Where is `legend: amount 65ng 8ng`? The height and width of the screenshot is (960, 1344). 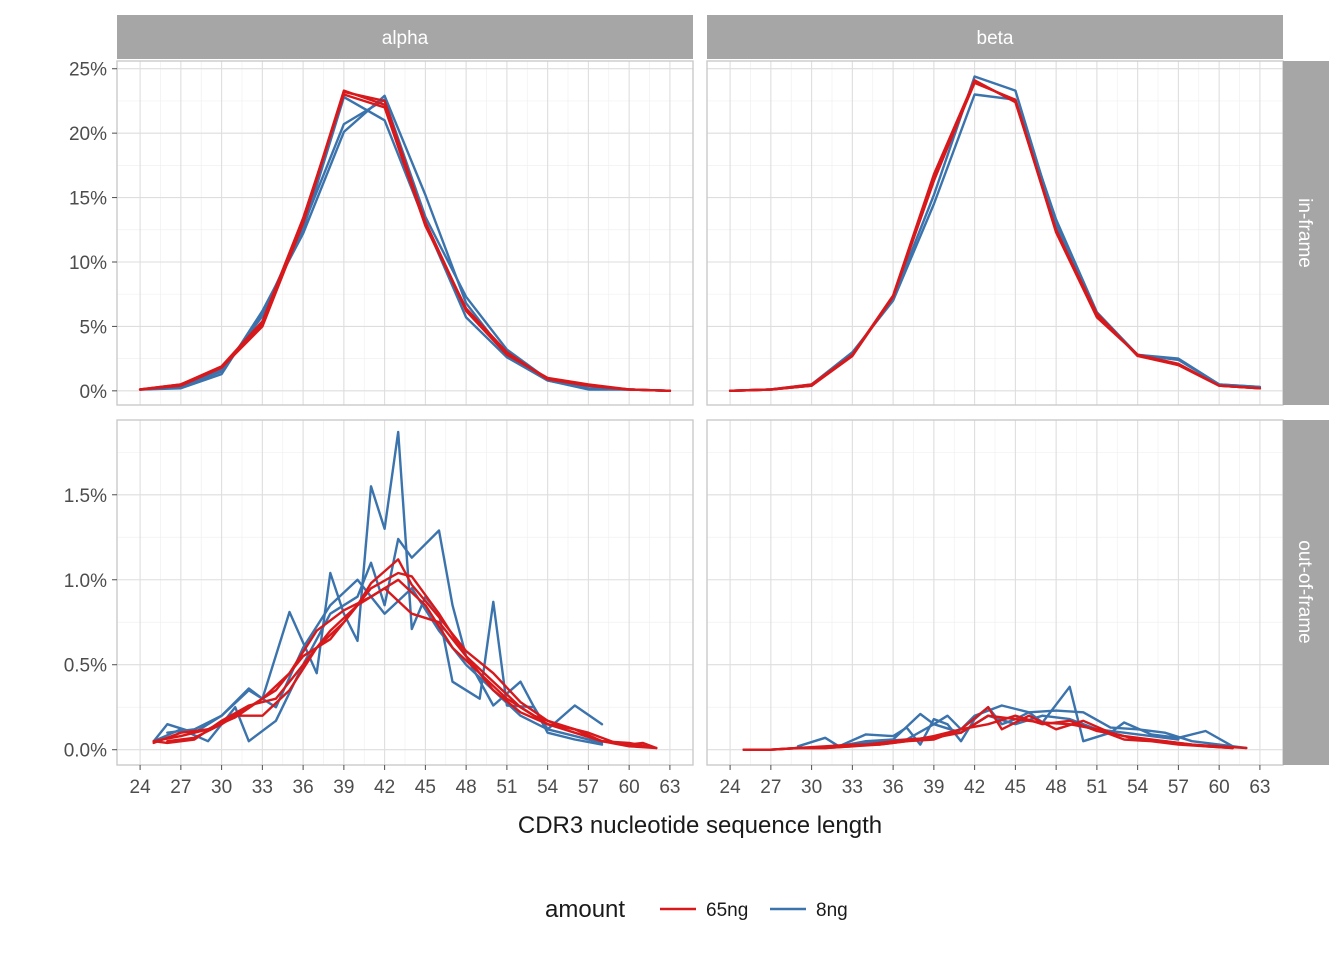 legend: amount 65ng 8ng is located at coordinates (696, 909).